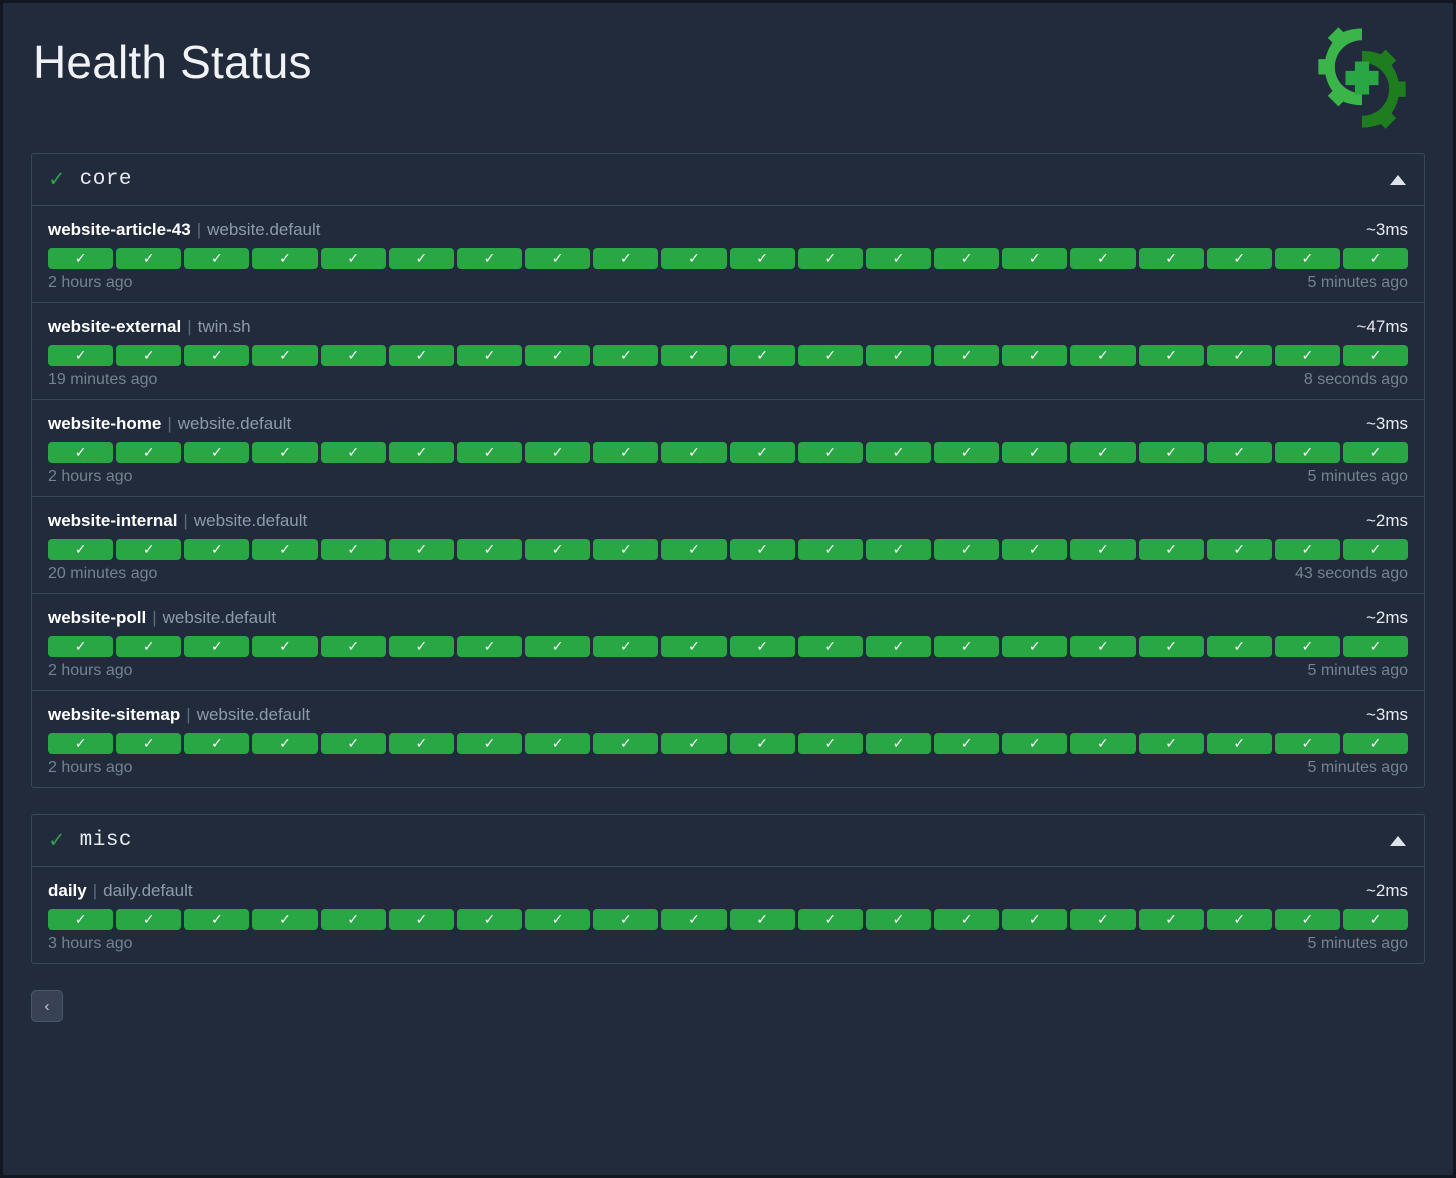 The height and width of the screenshot is (1178, 1456). Describe the element at coordinates (97, 617) in the screenshot. I see `service-name: website-poll` at that location.